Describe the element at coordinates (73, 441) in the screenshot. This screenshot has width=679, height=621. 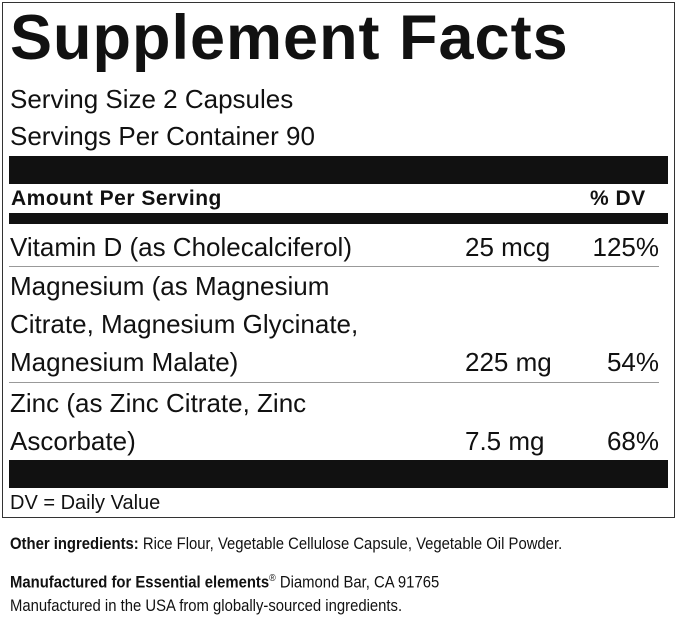
I see `nutrient-name: Ascorbate)` at that location.